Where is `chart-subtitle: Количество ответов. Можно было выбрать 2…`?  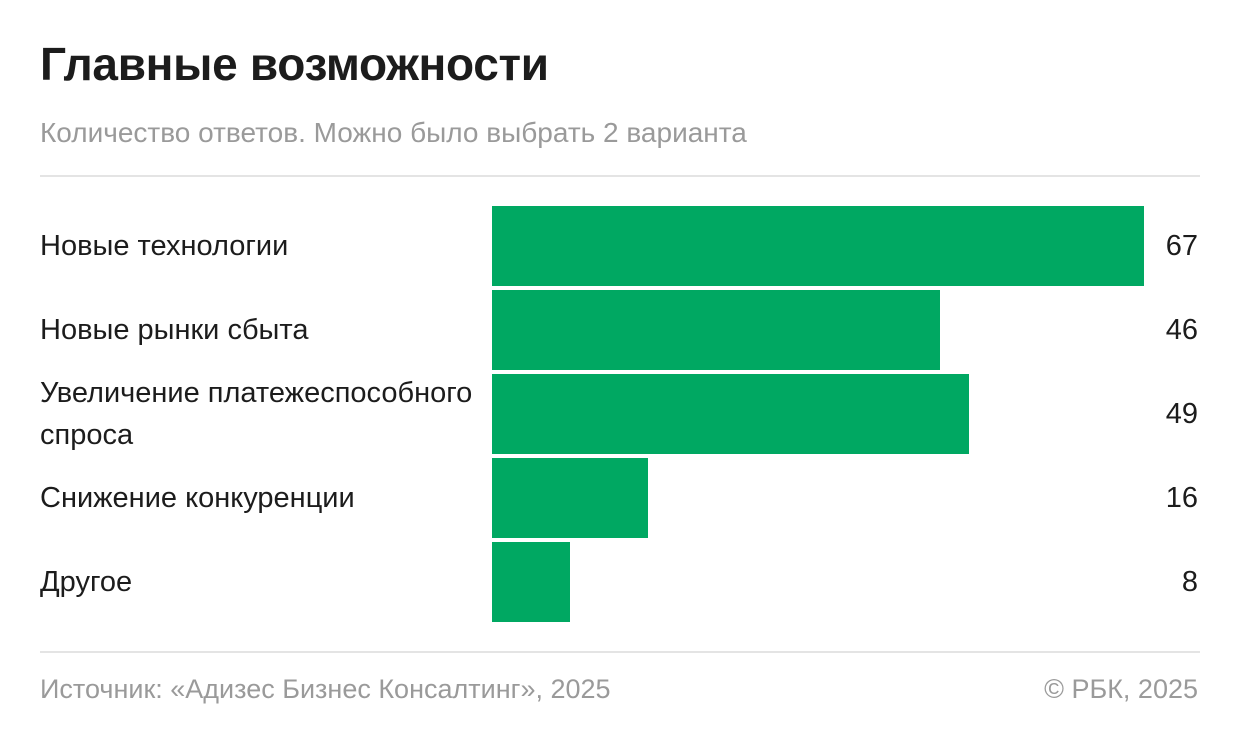 chart-subtitle: Количество ответов. Можно было выбрать 2… is located at coordinates (393, 132).